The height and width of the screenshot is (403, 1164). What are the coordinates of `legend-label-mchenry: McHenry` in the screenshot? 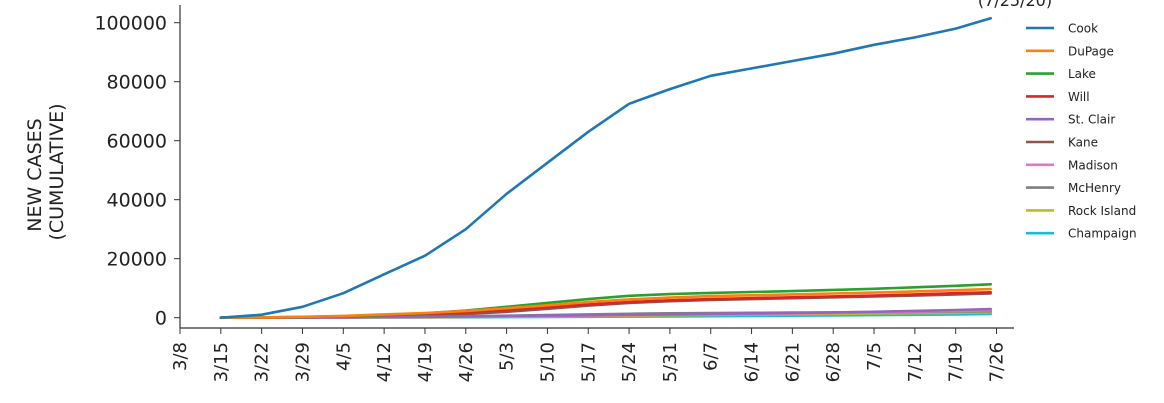 It's located at (1094, 188).